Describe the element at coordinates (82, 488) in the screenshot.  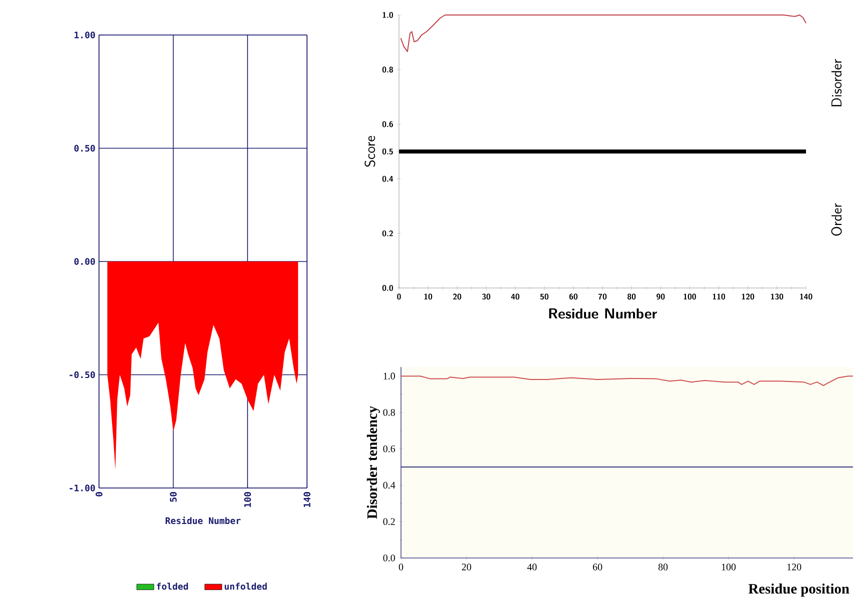
I see `y-tick-label: -1.00` at that location.